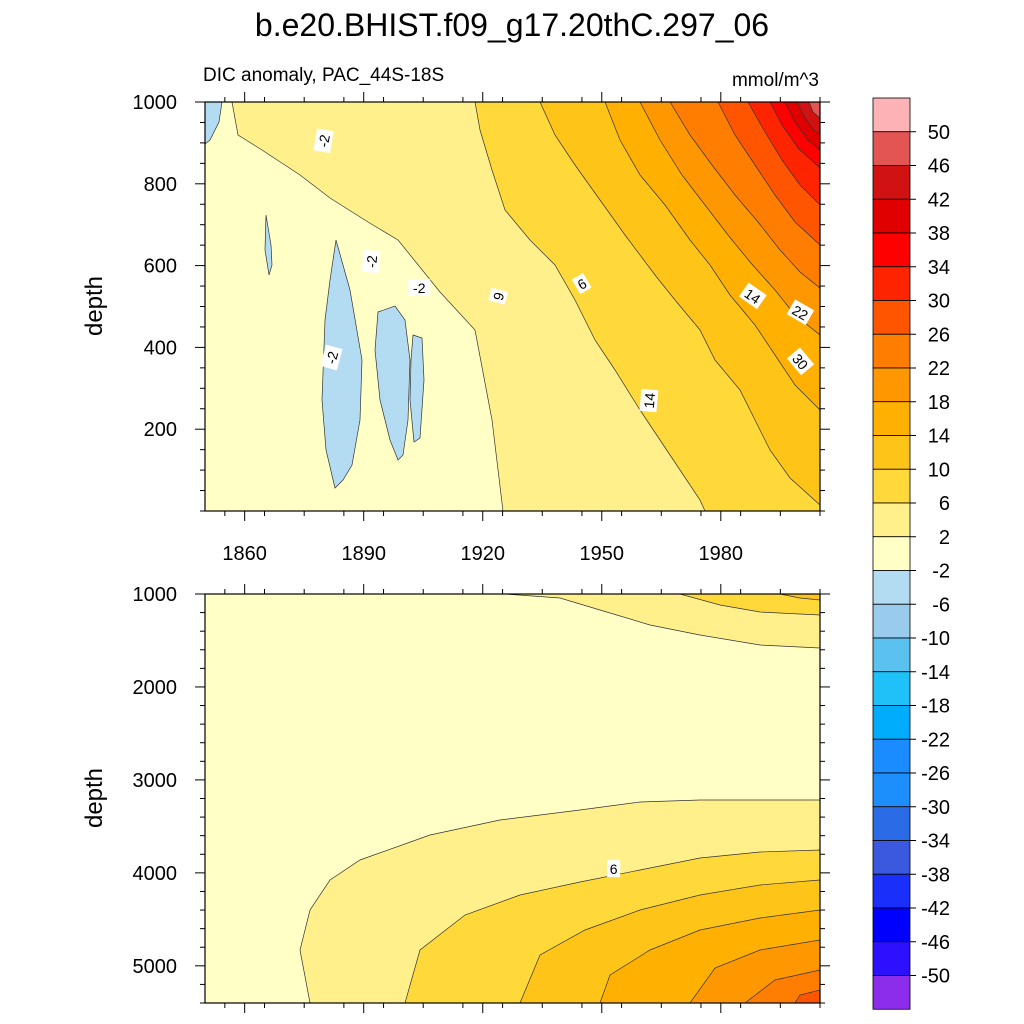 The height and width of the screenshot is (1024, 1024). What do you see at coordinates (939, 167) in the screenshot?
I see `colorbar-label: 46` at bounding box center [939, 167].